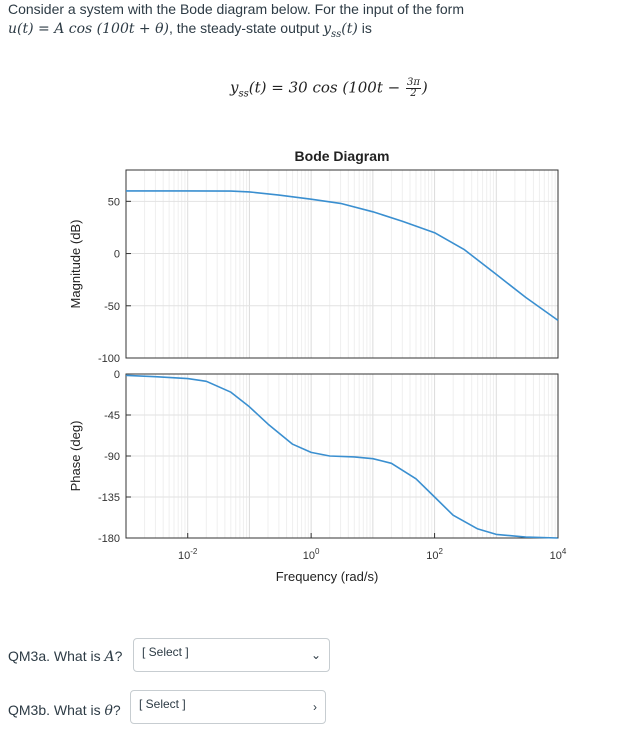 This screenshot has height=732, width=623. I want to click on x-tick-exponent: -2, so click(194, 551).